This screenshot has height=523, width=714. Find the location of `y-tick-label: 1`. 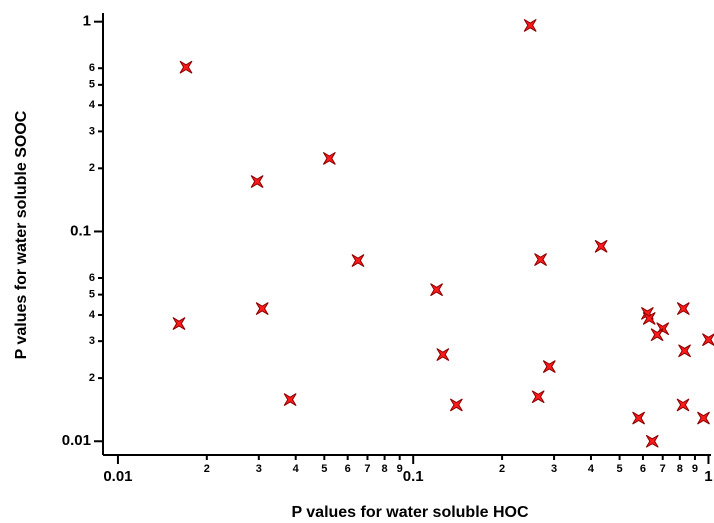

y-tick-label: 1 is located at coordinates (87, 21).